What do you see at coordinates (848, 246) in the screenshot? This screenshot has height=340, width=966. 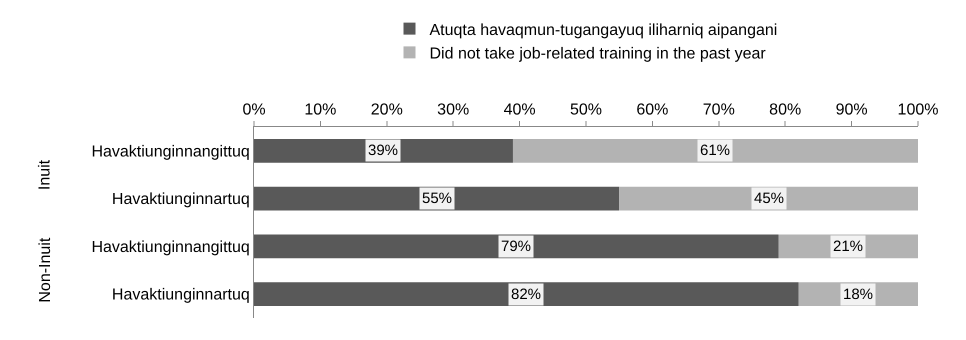 I see `data-label: 21%` at bounding box center [848, 246].